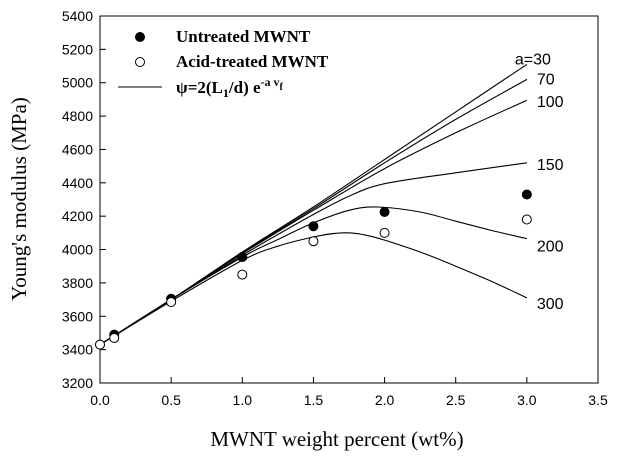 Image resolution: width=626 pixels, height=456 pixels. Describe the element at coordinates (282, 87) in the screenshot. I see `legend-model-sup-sub: f` at that location.